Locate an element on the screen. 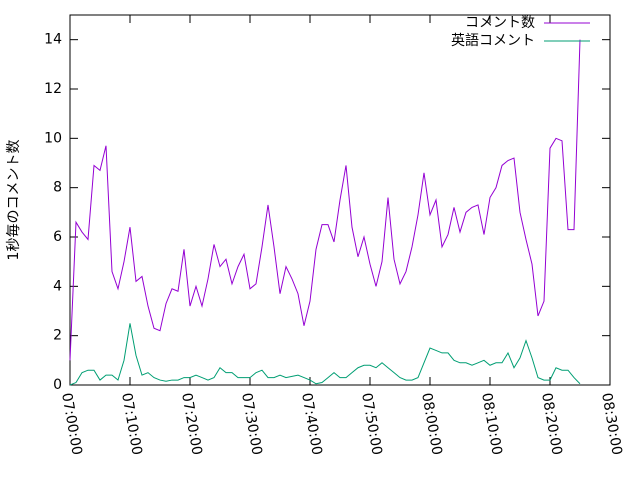 This screenshot has height=484, width=640. y-tick-label: 4 is located at coordinates (57, 286).